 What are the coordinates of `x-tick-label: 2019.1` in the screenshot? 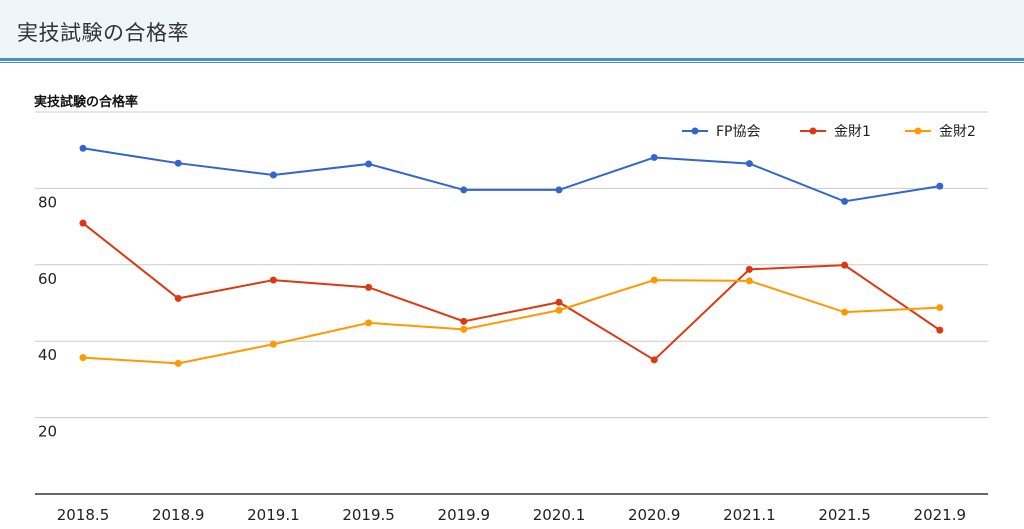 It's located at (273, 515).